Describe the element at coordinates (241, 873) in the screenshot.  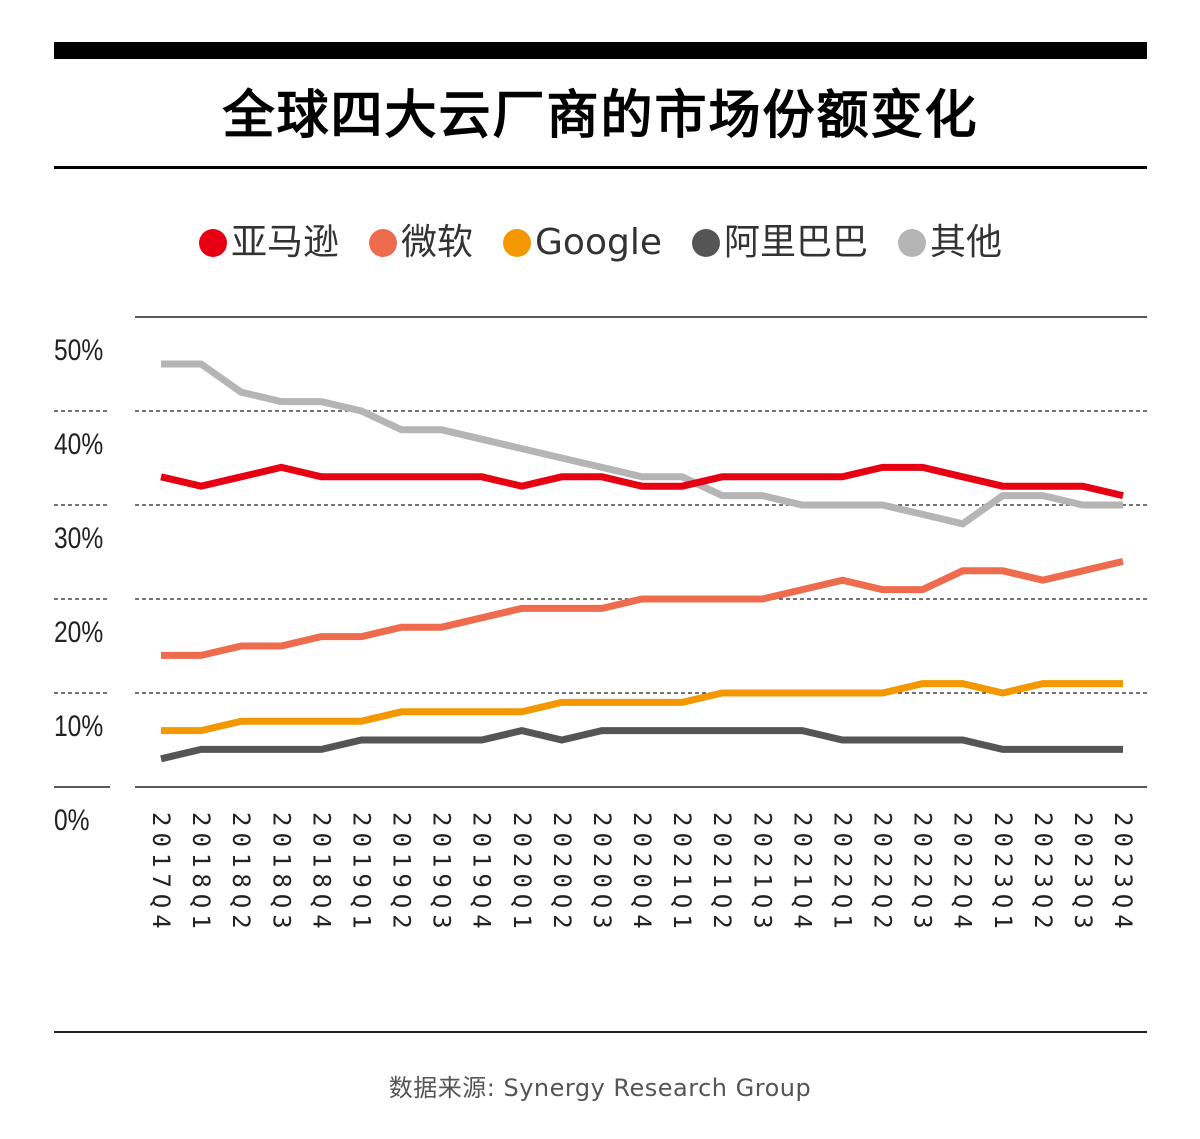
I see `x-tick-label: 2018Q2` at that location.